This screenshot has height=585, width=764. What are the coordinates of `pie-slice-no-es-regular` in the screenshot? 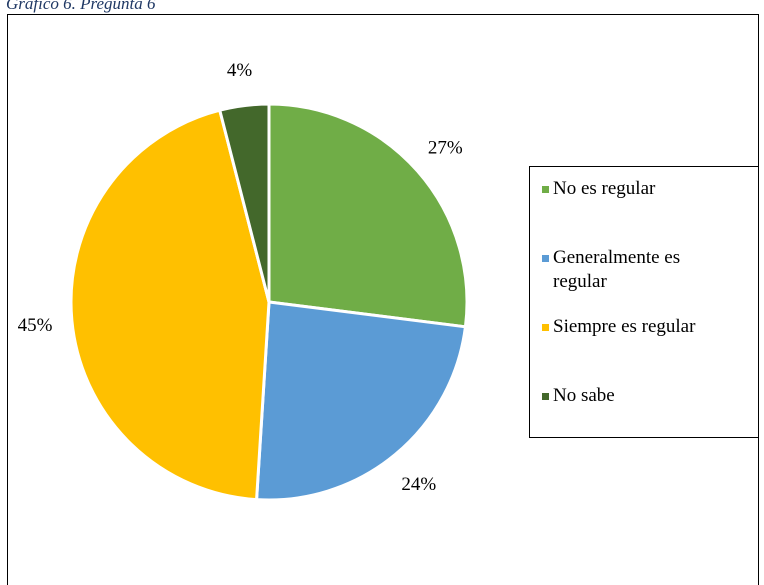 It's located at (368, 215).